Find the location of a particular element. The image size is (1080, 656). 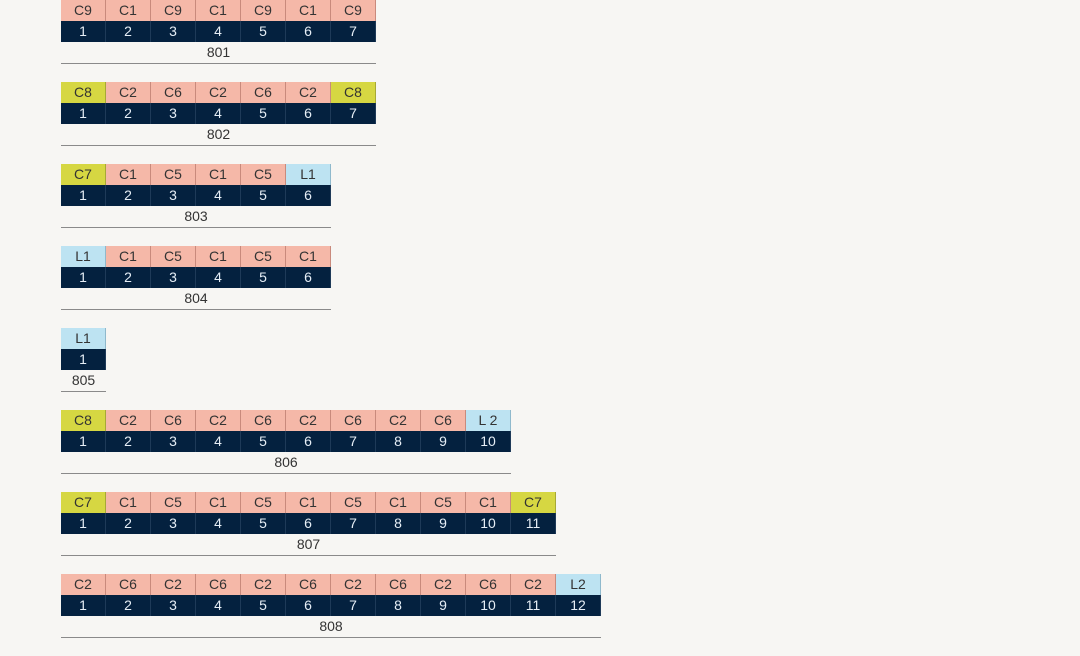

block-label: 808 is located at coordinates (331, 627).